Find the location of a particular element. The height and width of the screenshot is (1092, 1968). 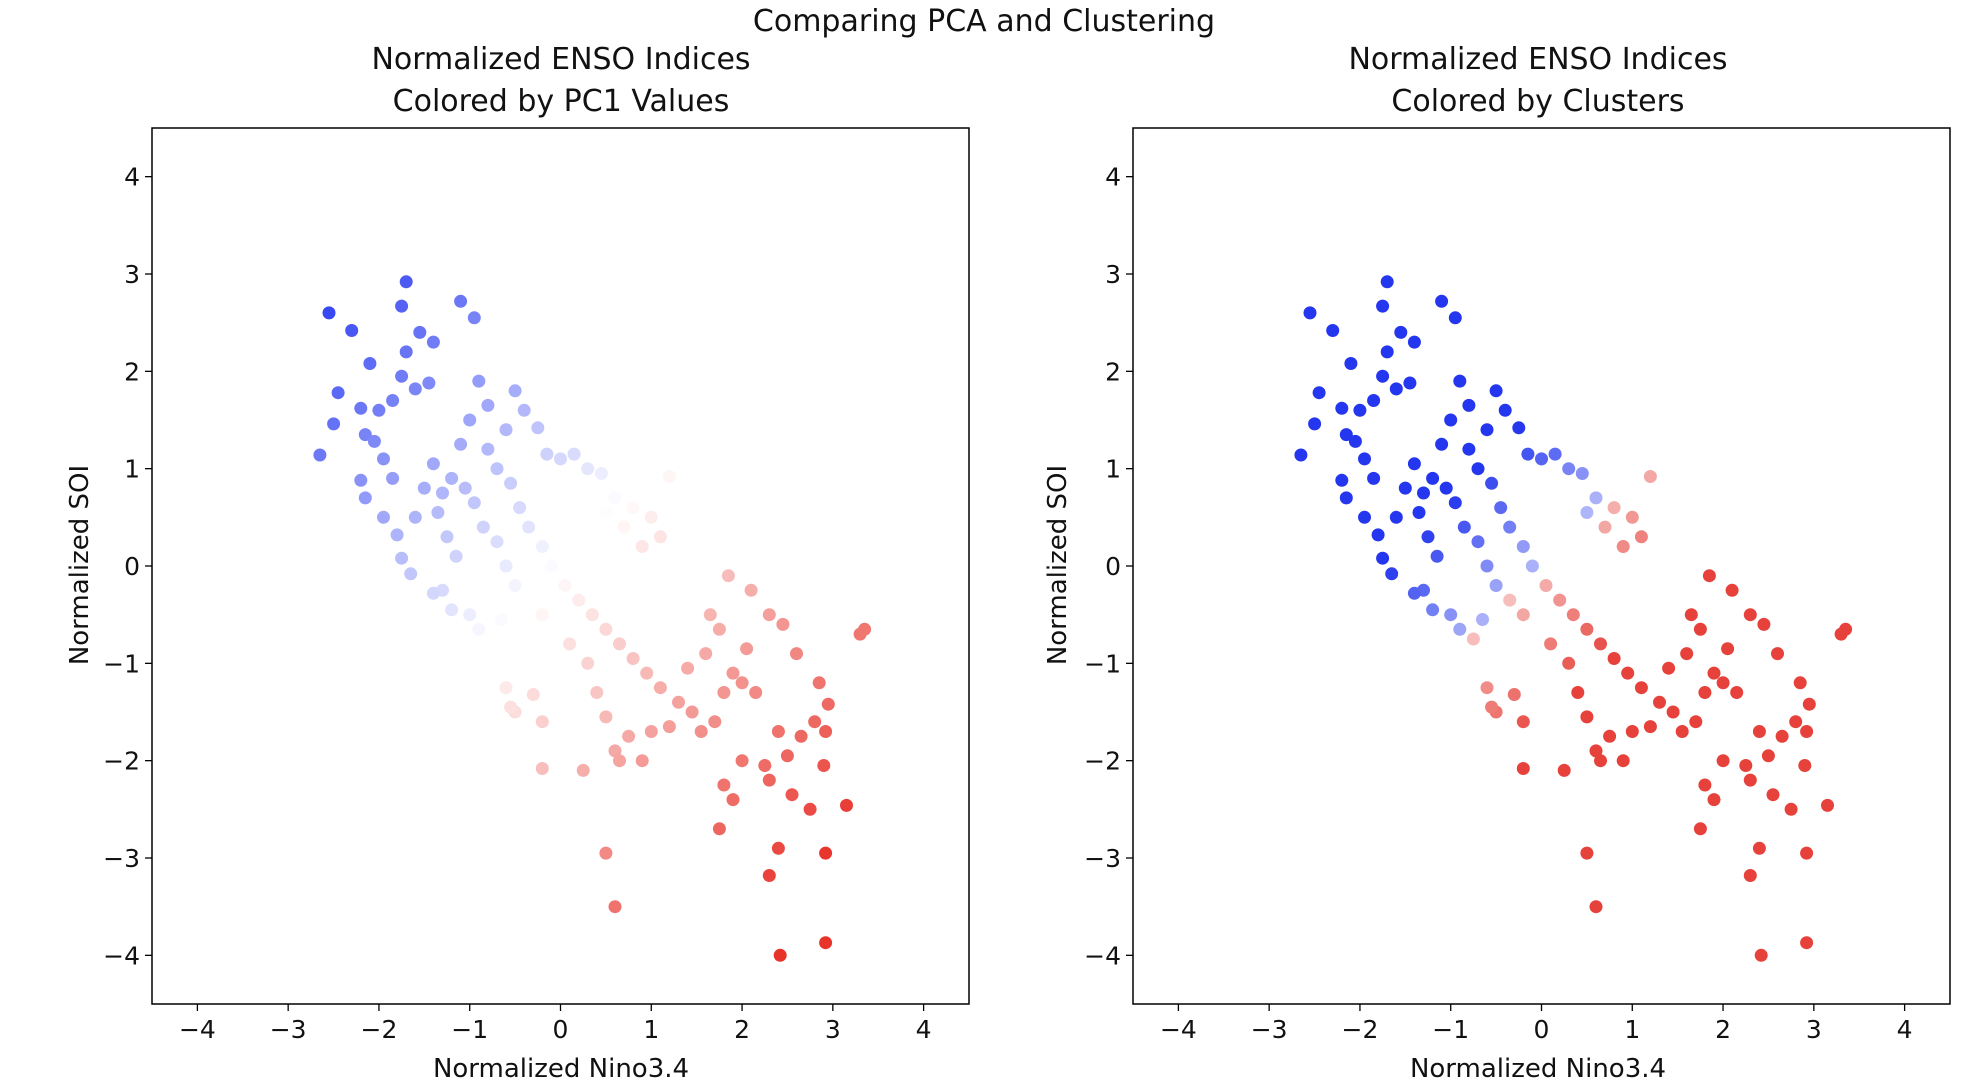

x-tick-label: −1 is located at coordinates (469, 1029).